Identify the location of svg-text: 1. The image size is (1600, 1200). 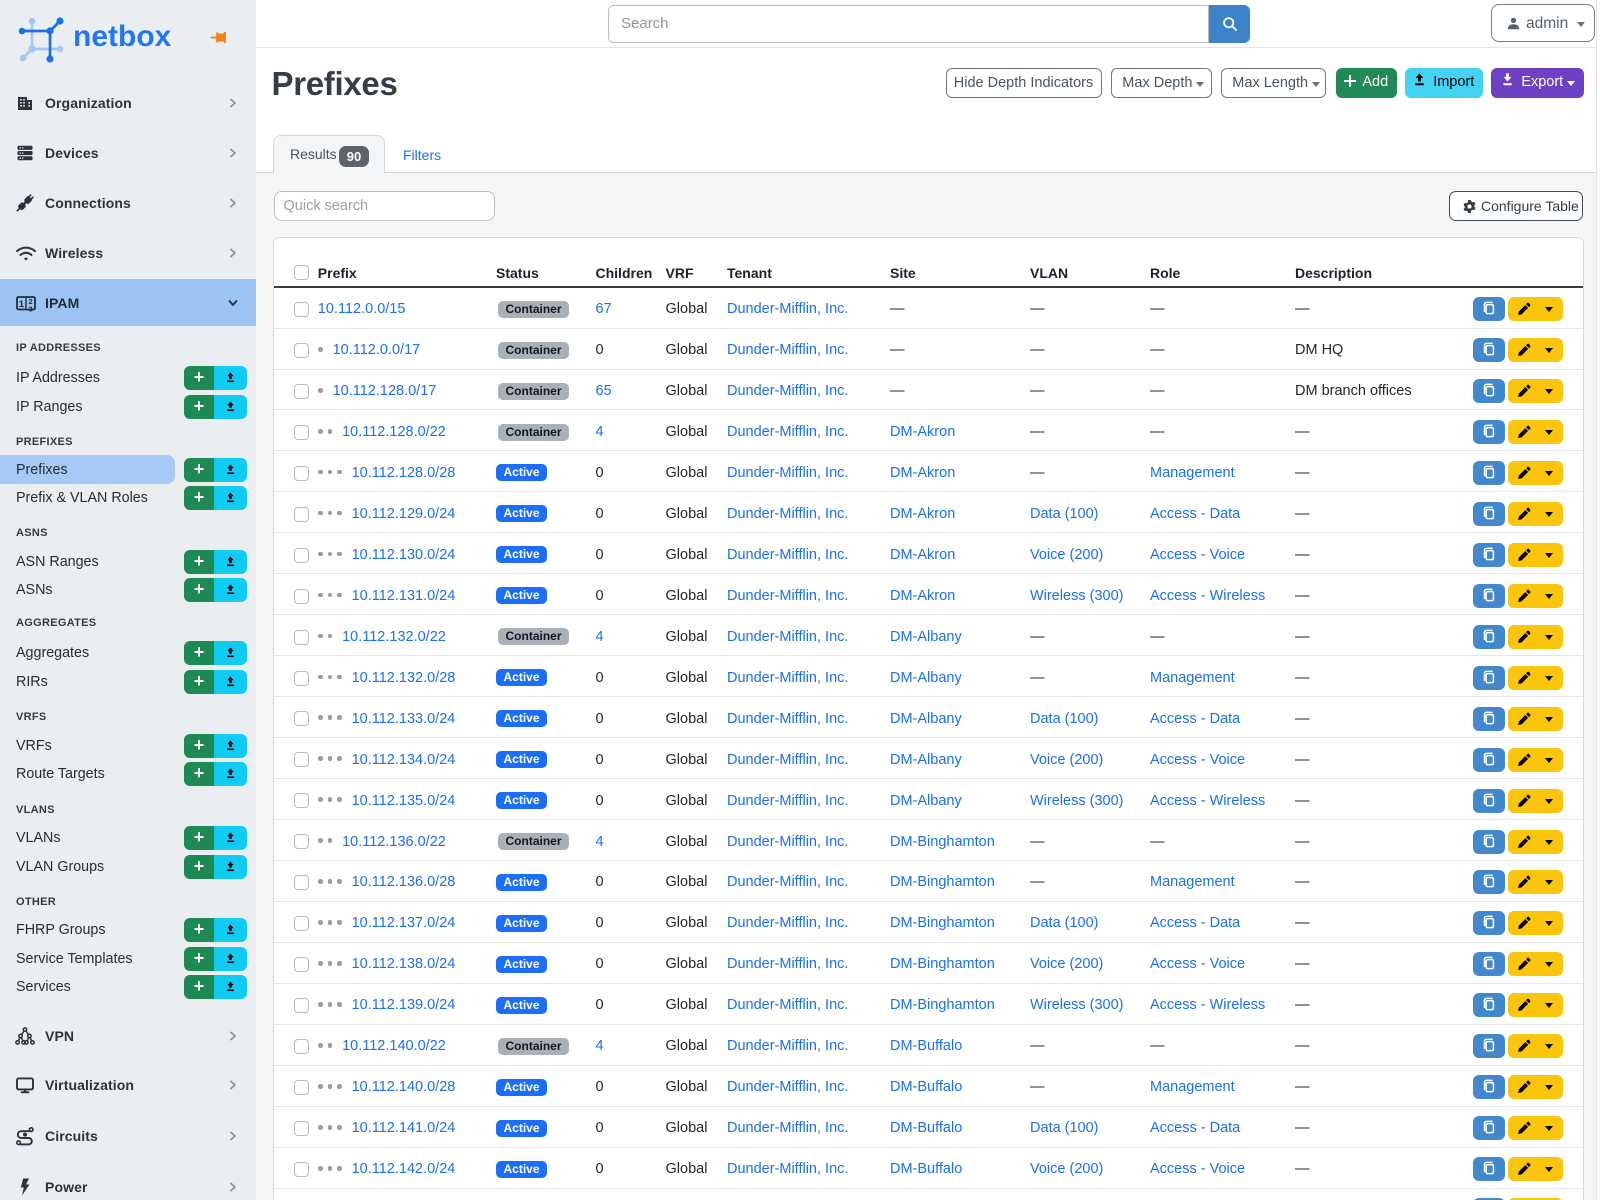
(22, 304).